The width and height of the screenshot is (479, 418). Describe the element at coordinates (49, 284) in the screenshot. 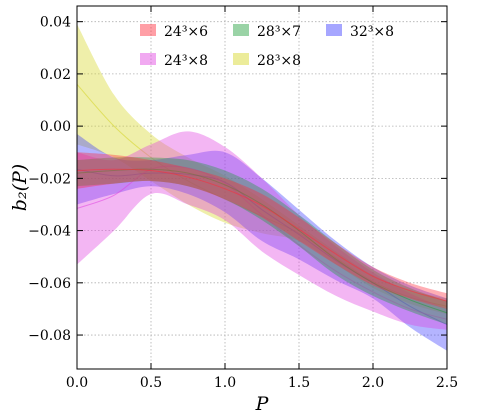

I see `y-tick-label: −0.06` at that location.